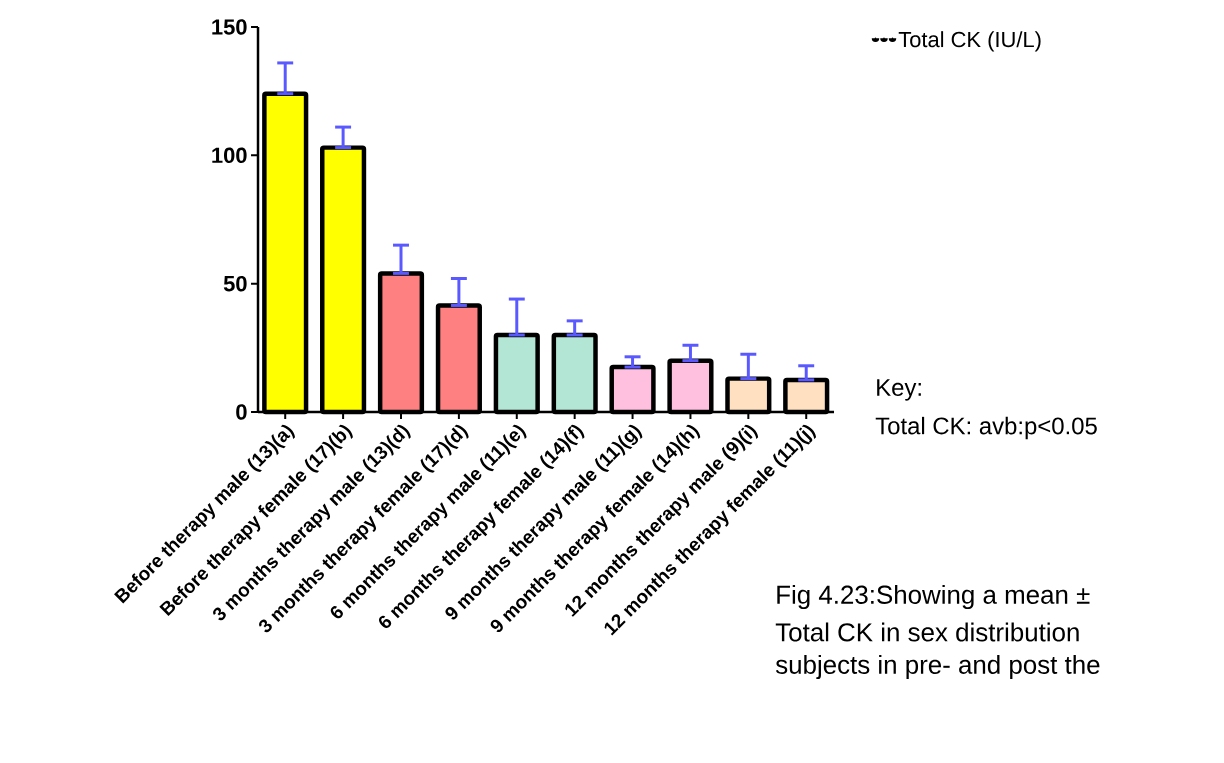 The image size is (1224, 763). Describe the element at coordinates (986, 428) in the screenshot. I see `text: Total CK: avb:p<0.05` at that location.